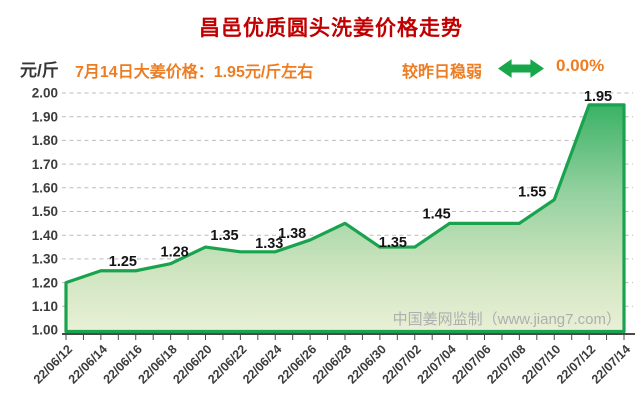  What do you see at coordinates (45, 235) in the screenshot?
I see `y-axis-tick-label: 1.40` at bounding box center [45, 235].